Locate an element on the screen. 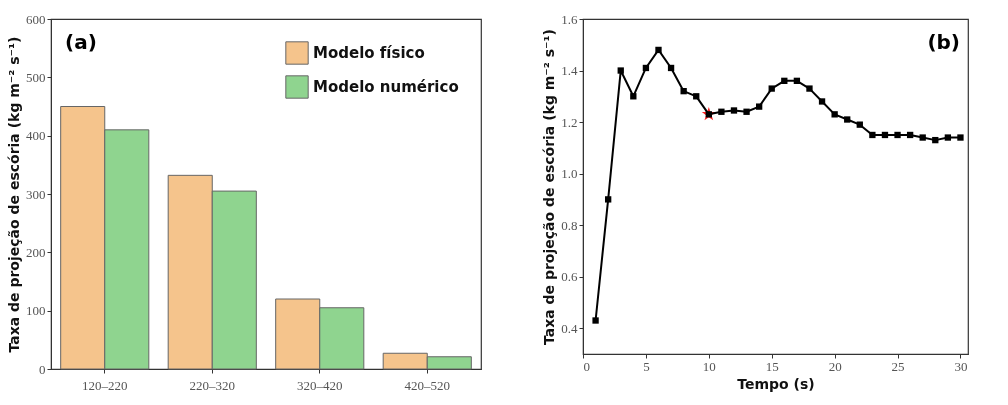 The image size is (1008, 405). y-tick-label: 400 is located at coordinates (36, 136).